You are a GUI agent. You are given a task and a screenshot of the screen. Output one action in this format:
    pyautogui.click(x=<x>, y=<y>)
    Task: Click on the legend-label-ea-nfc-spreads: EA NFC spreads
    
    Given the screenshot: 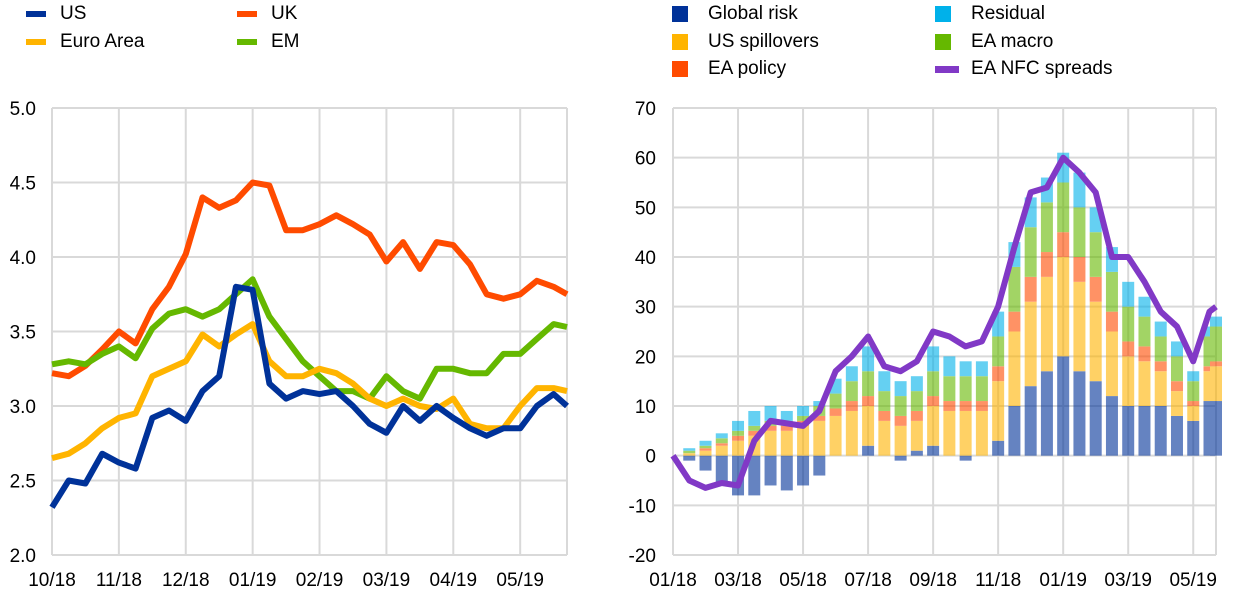 What is the action you would take?
    pyautogui.click(x=1042, y=68)
    